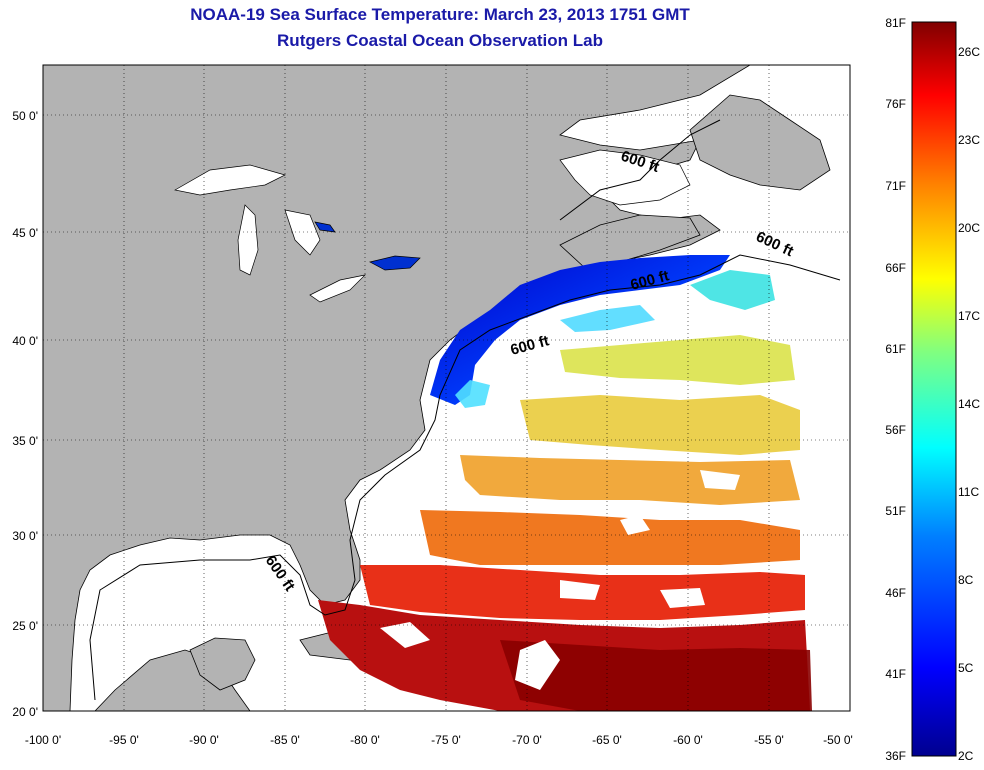 Image resolution: width=984 pixels, height=770 pixels. Describe the element at coordinates (446, 740) in the screenshot. I see `lon-tick-label: -75 0'` at that location.